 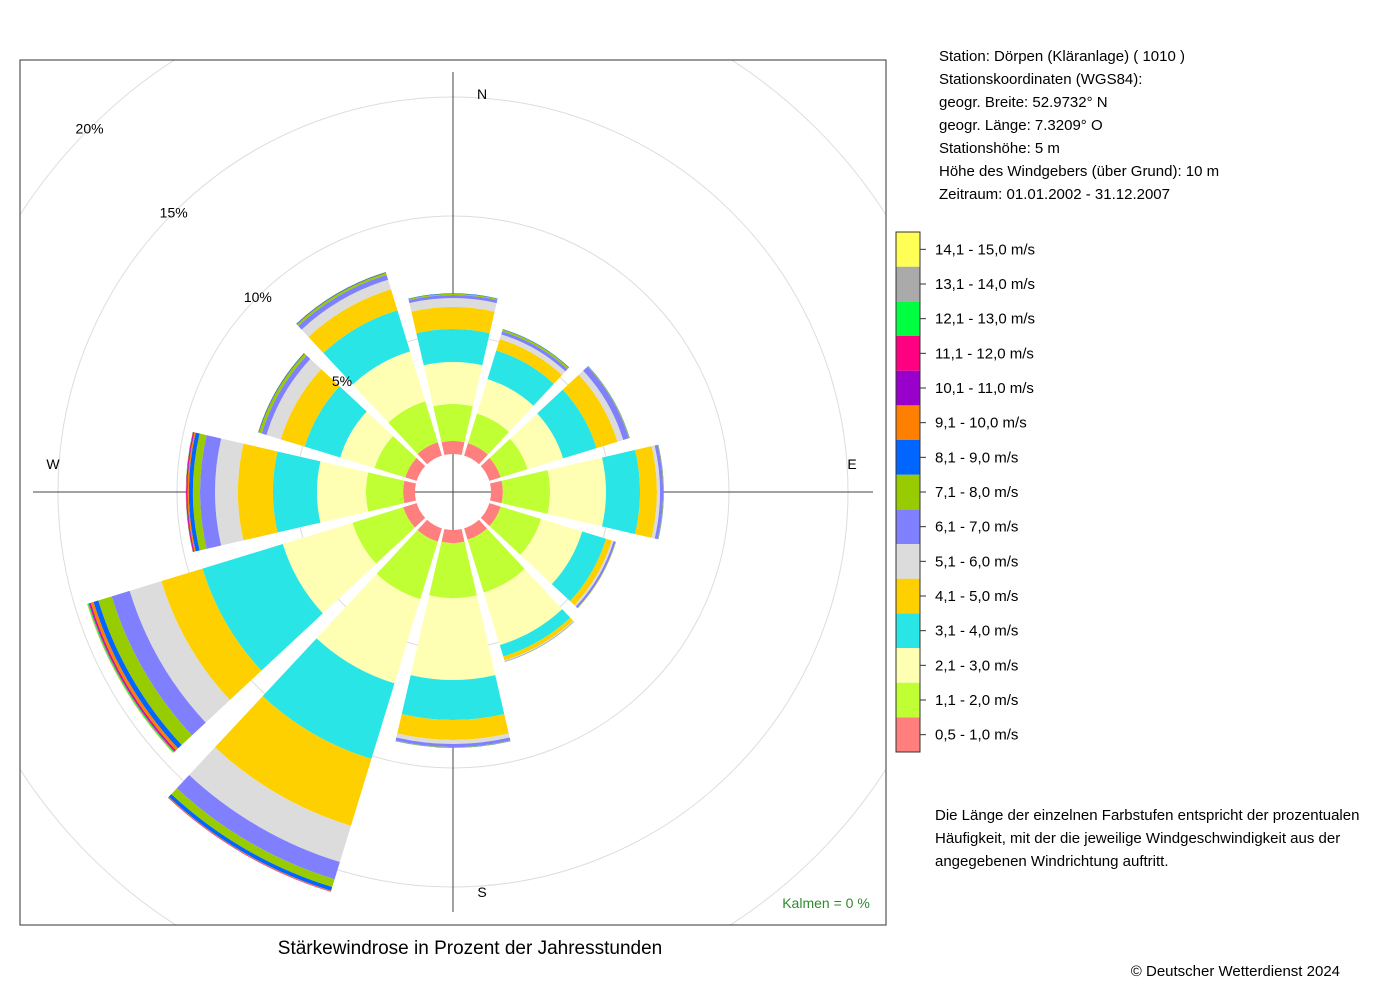 I want to click on calm-label: Kalmen = 0 %, so click(x=826, y=903).